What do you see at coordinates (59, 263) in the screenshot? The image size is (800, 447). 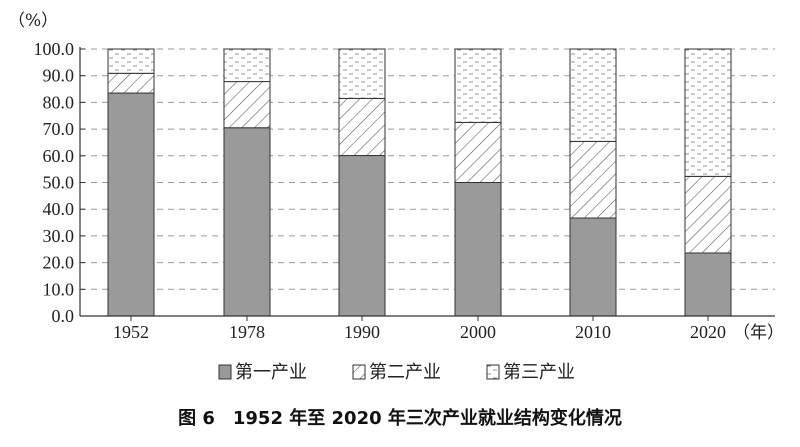 I see `y-tick-label: 20.0` at bounding box center [59, 263].